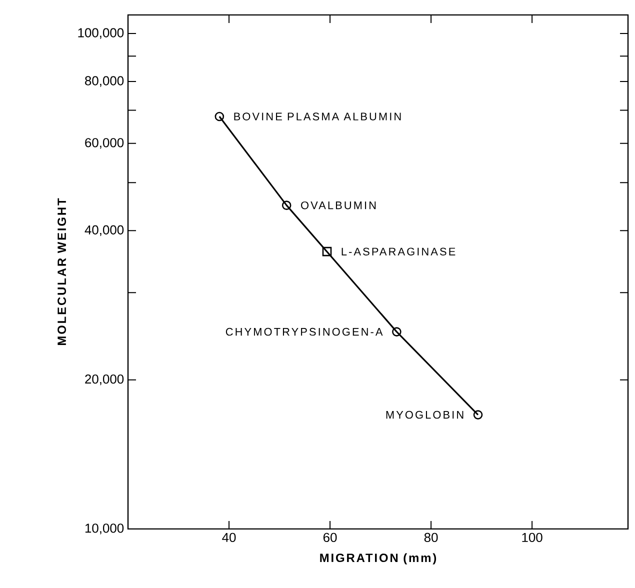  I want to click on annotation: BOVINE PLASMA ALBUMIN, so click(317, 116).